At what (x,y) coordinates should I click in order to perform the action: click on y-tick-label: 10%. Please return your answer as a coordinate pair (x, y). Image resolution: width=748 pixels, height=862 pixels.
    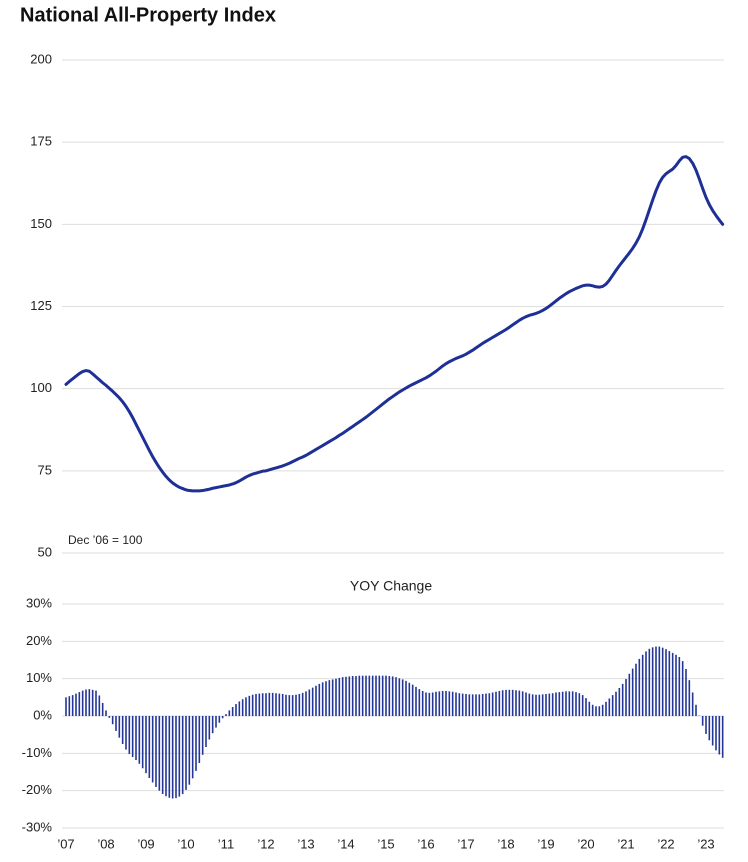
    Looking at the image, I should click on (39, 677).